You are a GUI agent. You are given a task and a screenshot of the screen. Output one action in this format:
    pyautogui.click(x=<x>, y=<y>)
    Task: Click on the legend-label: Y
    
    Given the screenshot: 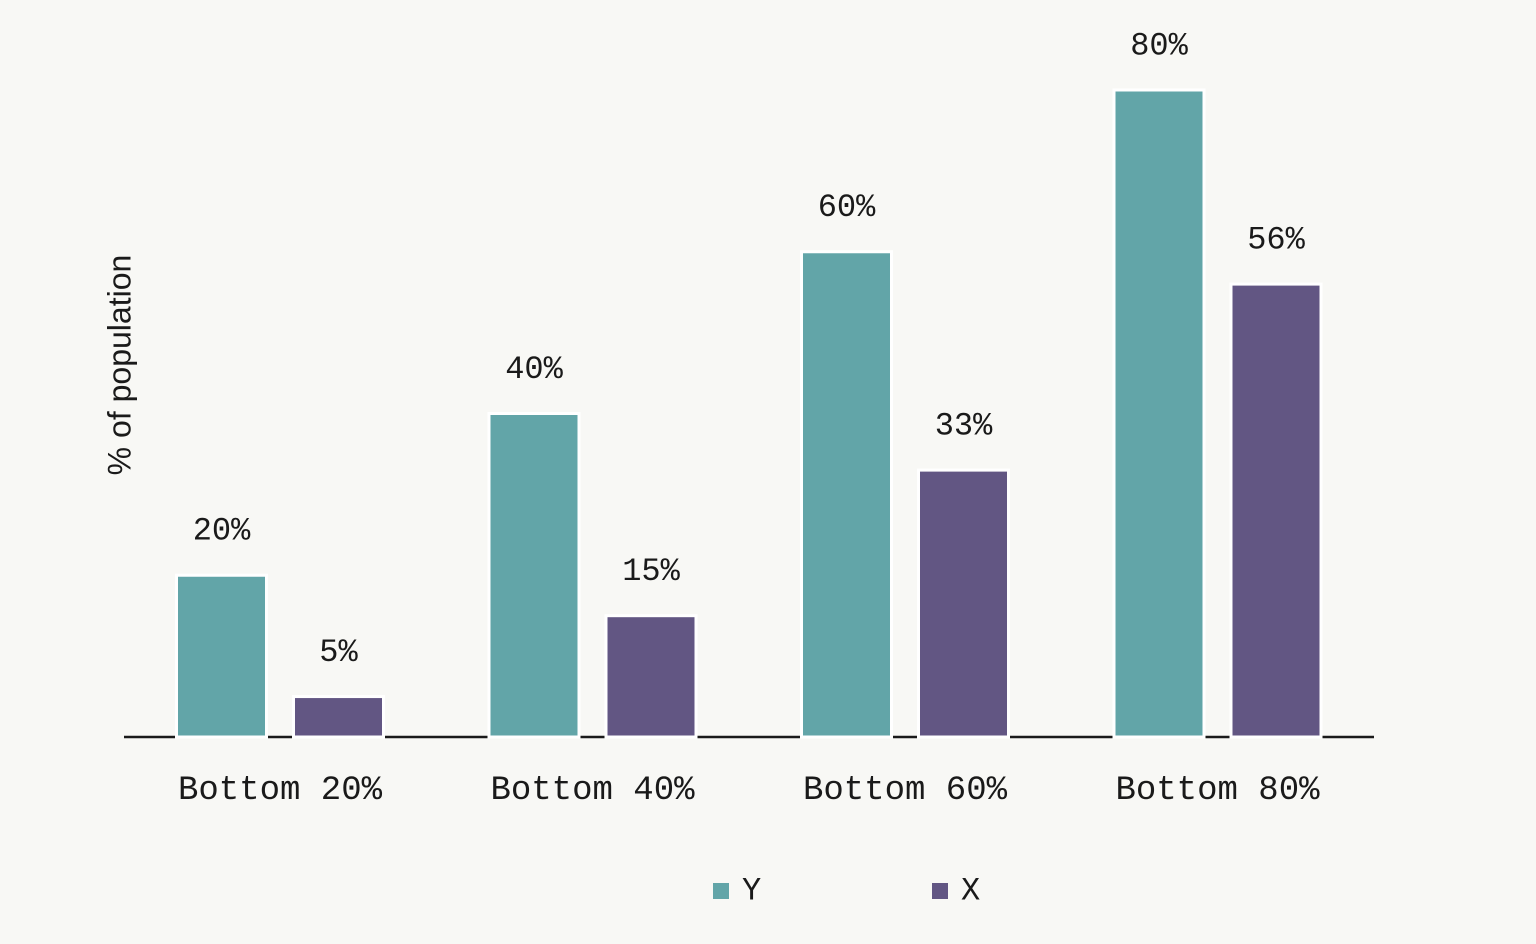 What is the action you would take?
    pyautogui.click(x=751, y=890)
    